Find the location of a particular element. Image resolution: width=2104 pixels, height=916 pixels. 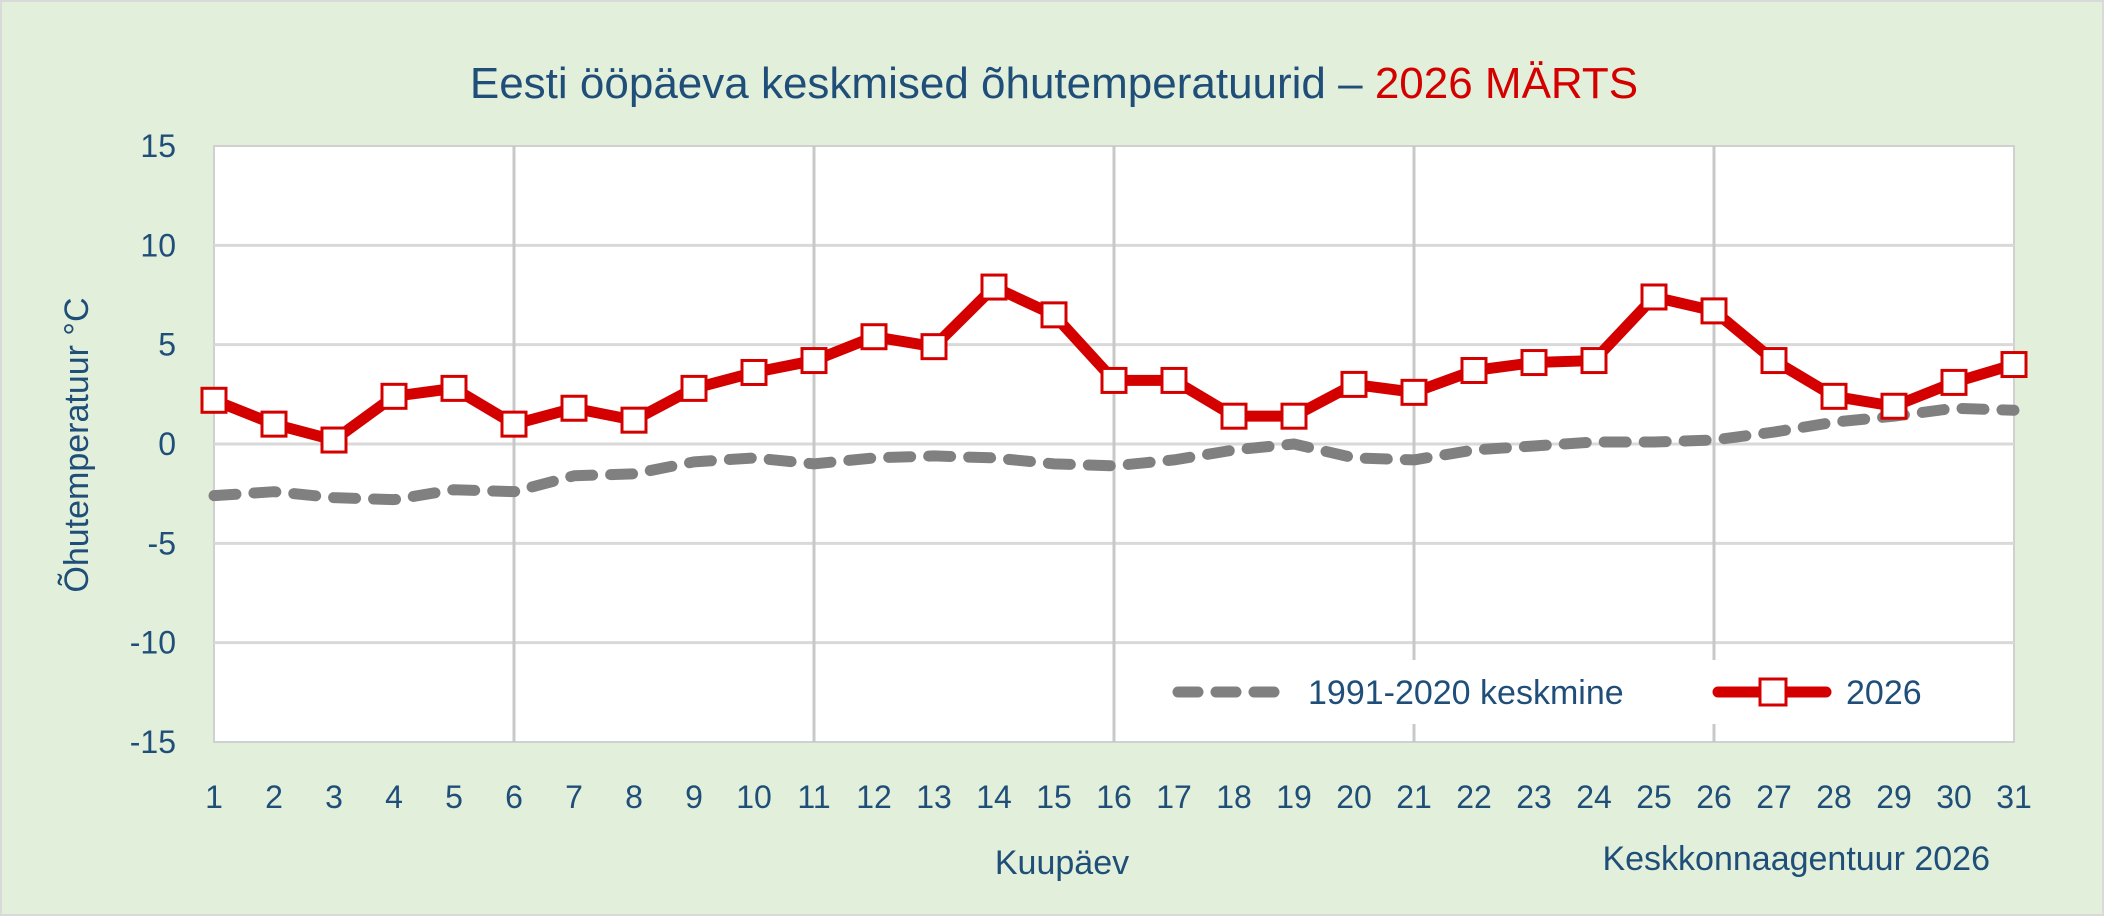

x-tick-label: 30 is located at coordinates (1954, 797).